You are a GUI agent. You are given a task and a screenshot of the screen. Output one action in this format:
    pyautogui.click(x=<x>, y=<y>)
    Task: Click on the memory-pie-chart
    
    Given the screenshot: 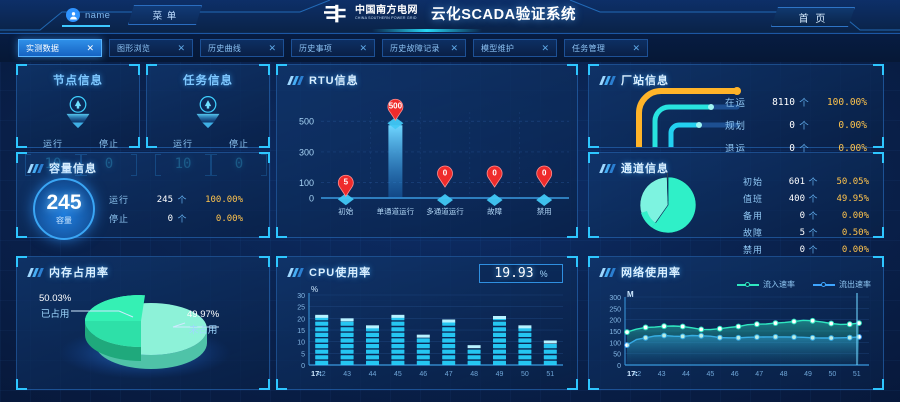 What is the action you would take?
    pyautogui.click(x=145, y=337)
    